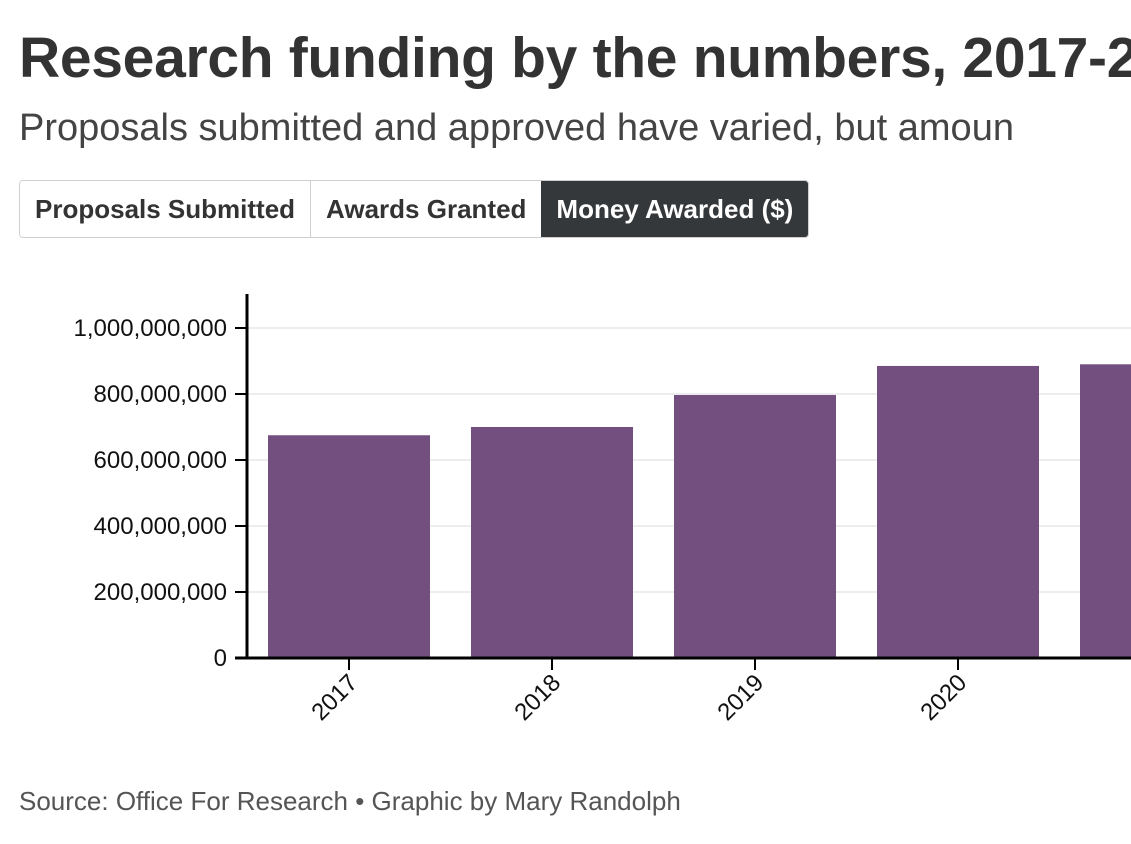 The width and height of the screenshot is (1131, 844). What do you see at coordinates (426, 209) in the screenshot?
I see `tab-awards-granted: Awards Granted` at bounding box center [426, 209].